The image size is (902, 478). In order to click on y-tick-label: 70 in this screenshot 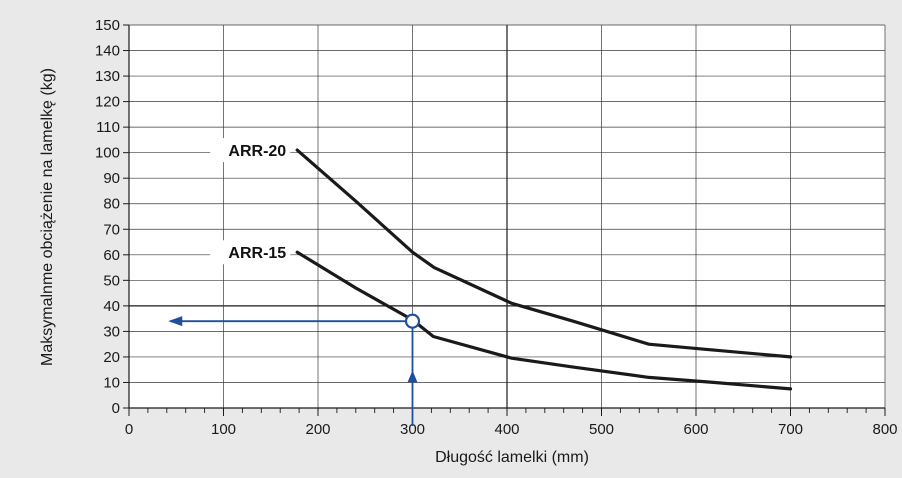, I will do `click(111, 229)`.